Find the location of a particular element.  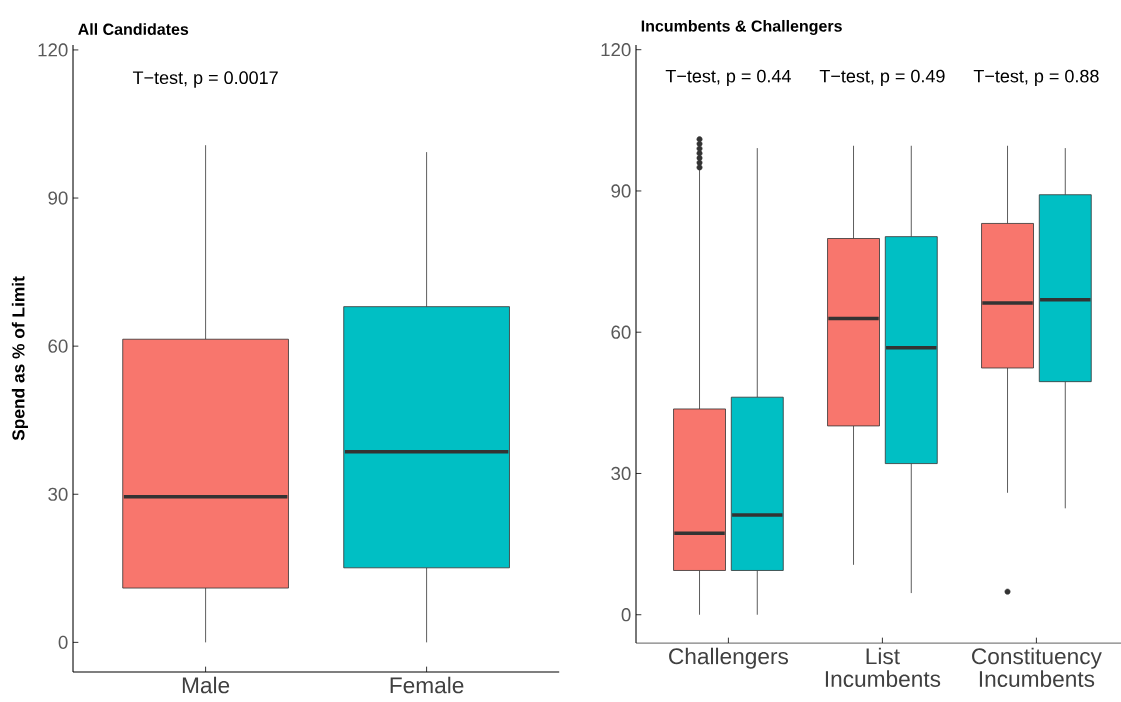

x-tick-label: Male is located at coordinates (206, 685).